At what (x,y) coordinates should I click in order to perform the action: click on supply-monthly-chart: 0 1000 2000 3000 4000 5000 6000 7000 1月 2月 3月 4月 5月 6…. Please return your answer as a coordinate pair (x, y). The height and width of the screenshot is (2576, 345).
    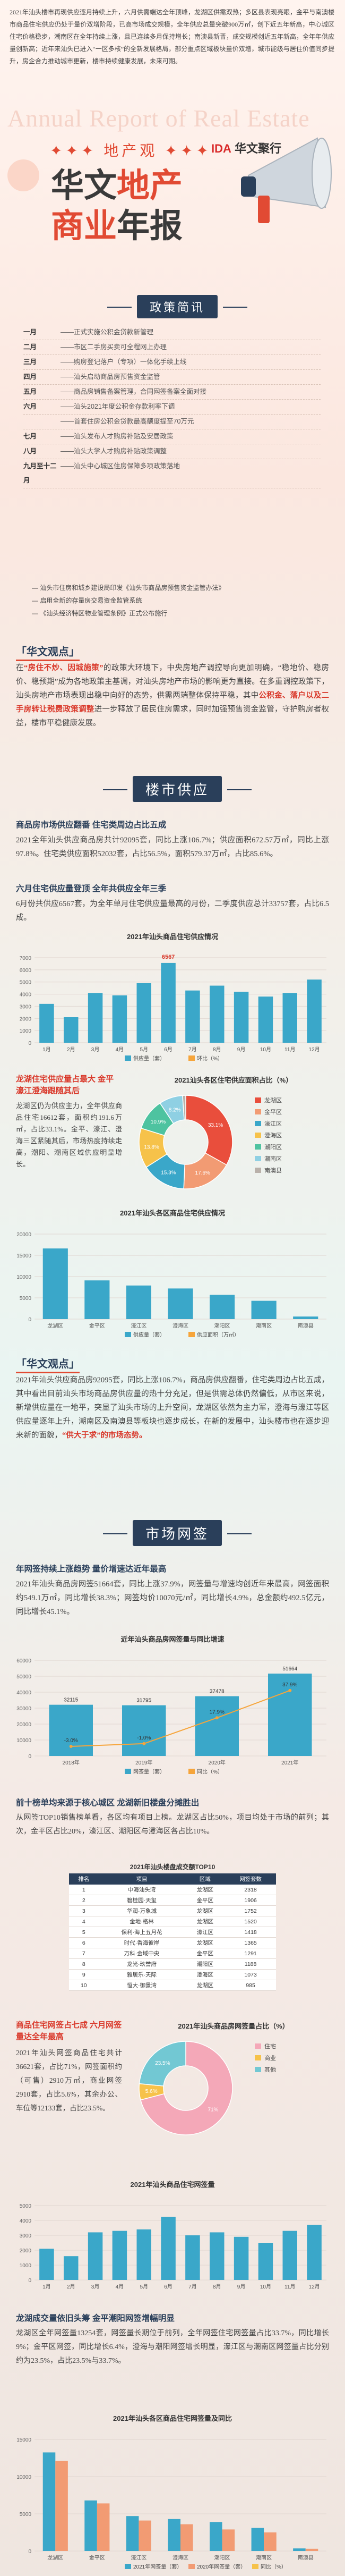
    Looking at the image, I should click on (173, 1008).